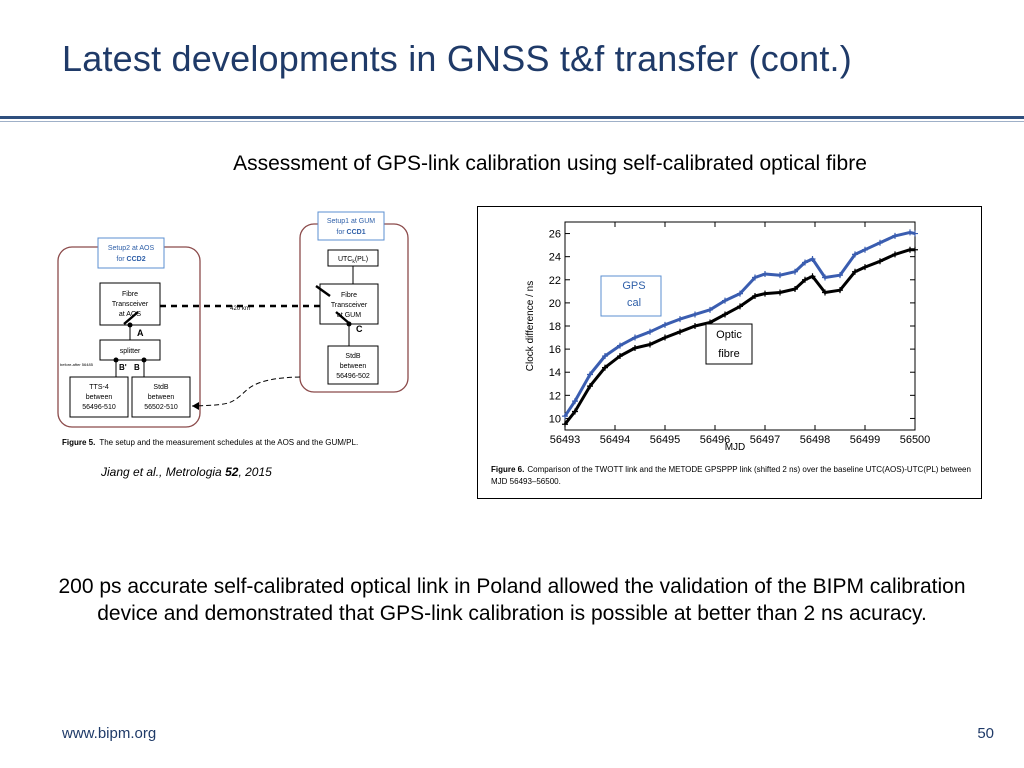 This screenshot has width=1024, height=768. Describe the element at coordinates (512, 121) in the screenshot. I see `title-divider-thin` at that location.